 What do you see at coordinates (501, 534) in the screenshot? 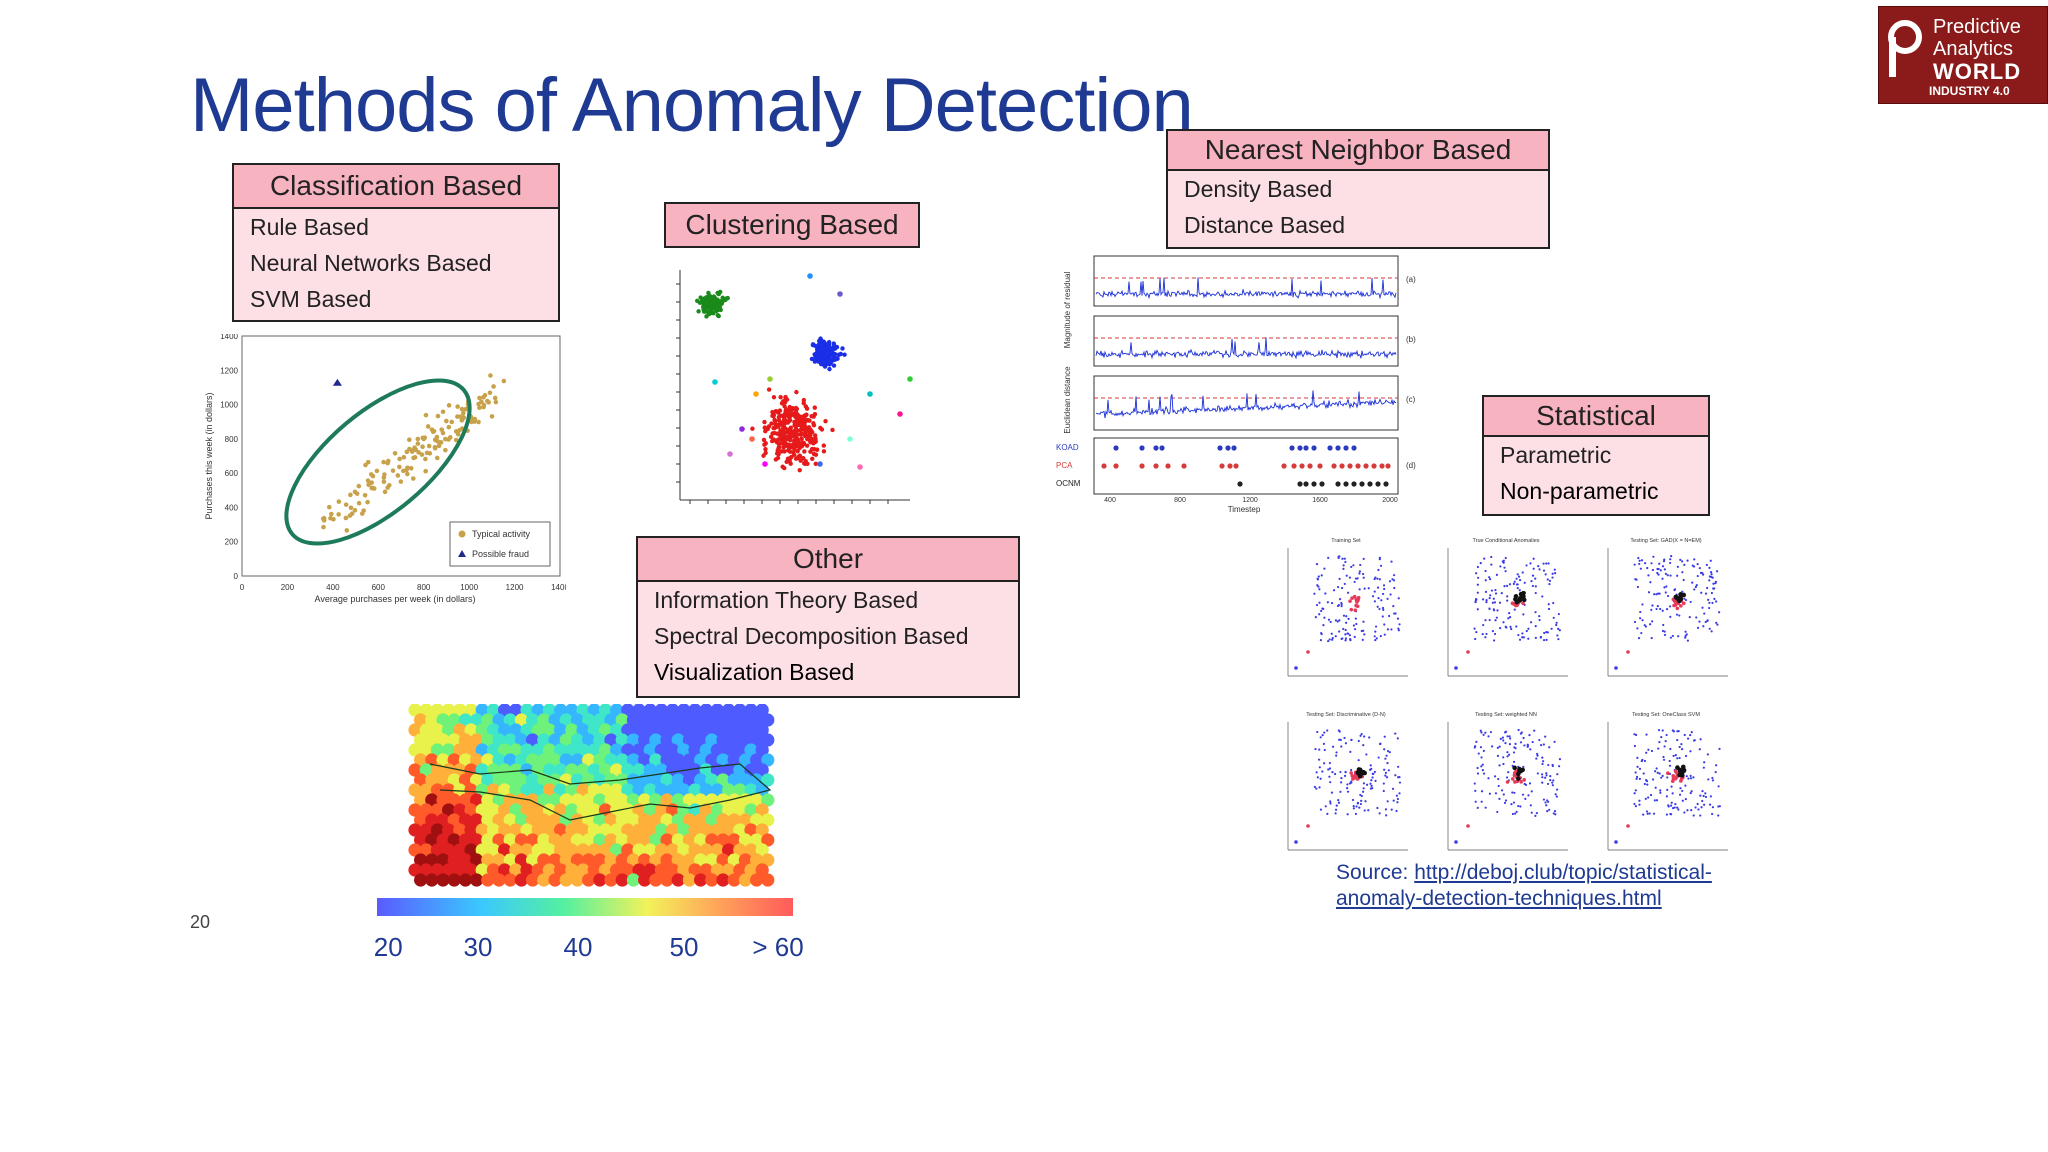
I see `legend-typical-label: Typical activity` at bounding box center [501, 534].